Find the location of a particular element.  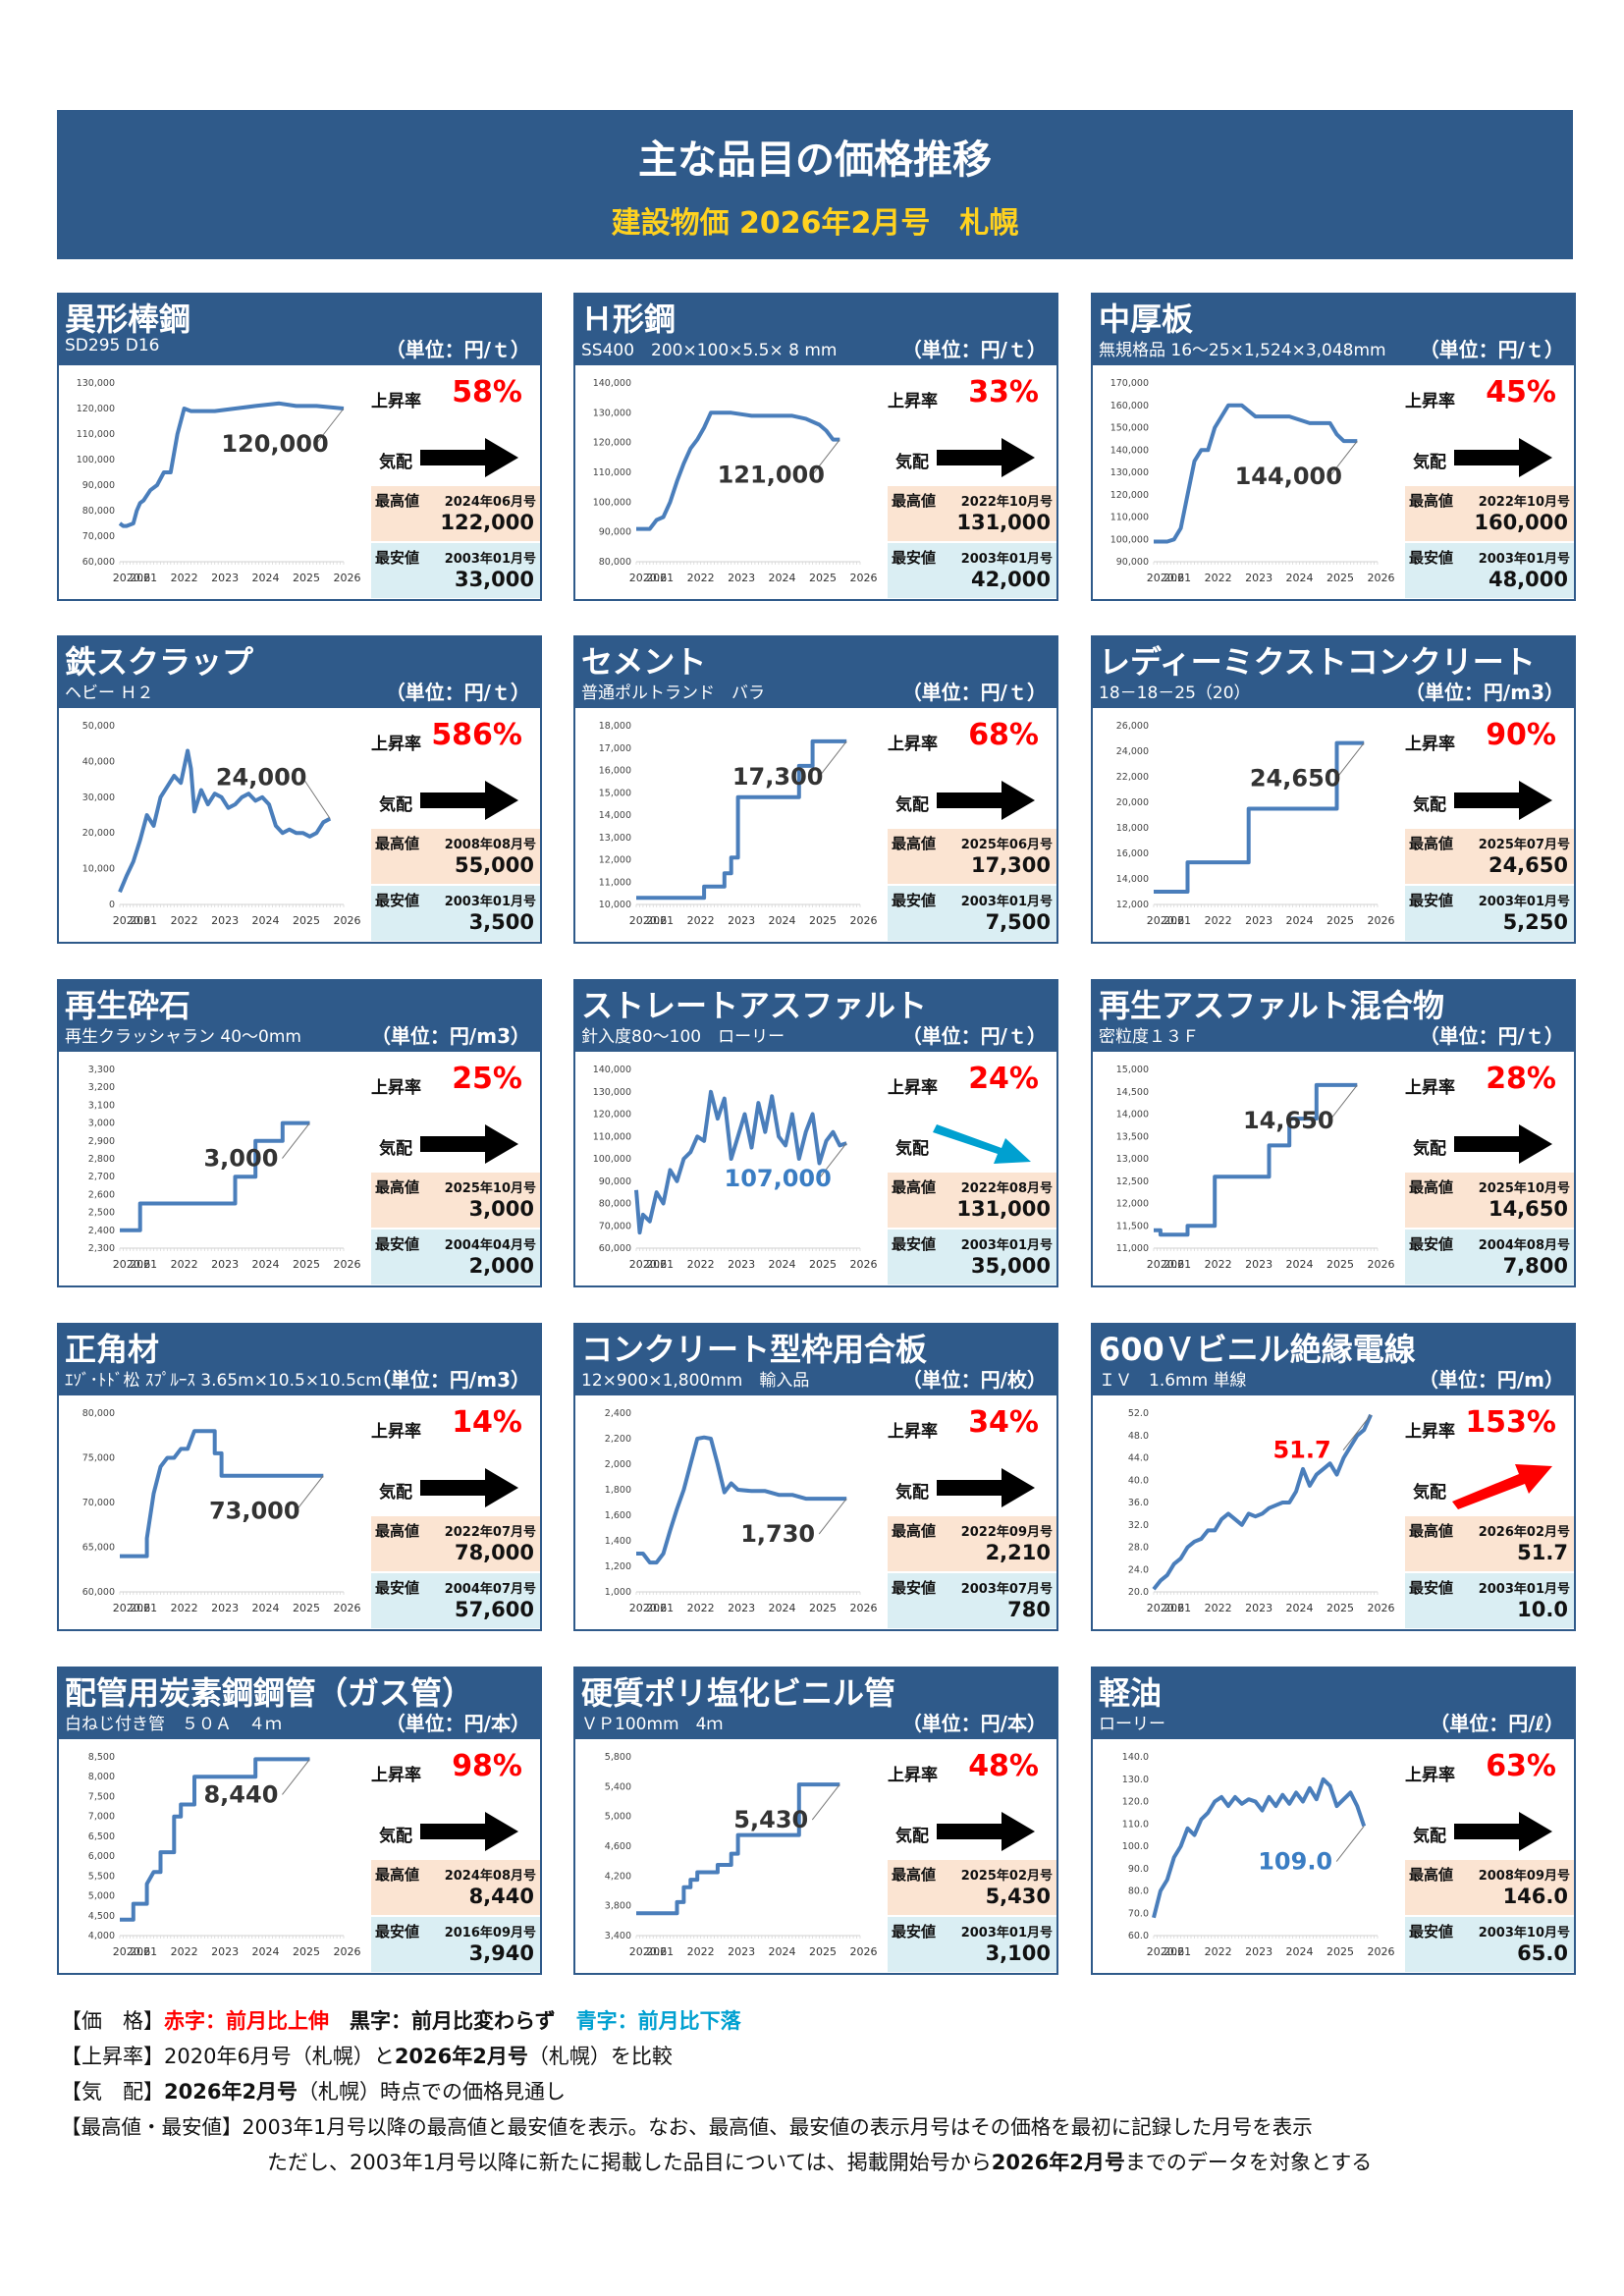

y-tick-label: 4,500 is located at coordinates (101, 1916).